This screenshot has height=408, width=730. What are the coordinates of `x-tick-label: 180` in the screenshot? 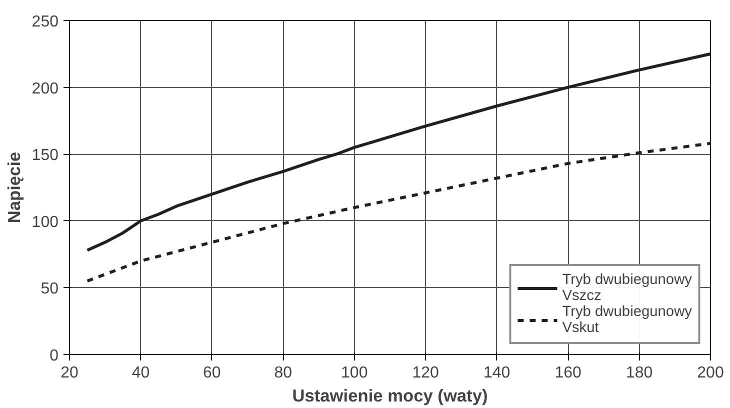 It's located at (639, 373).